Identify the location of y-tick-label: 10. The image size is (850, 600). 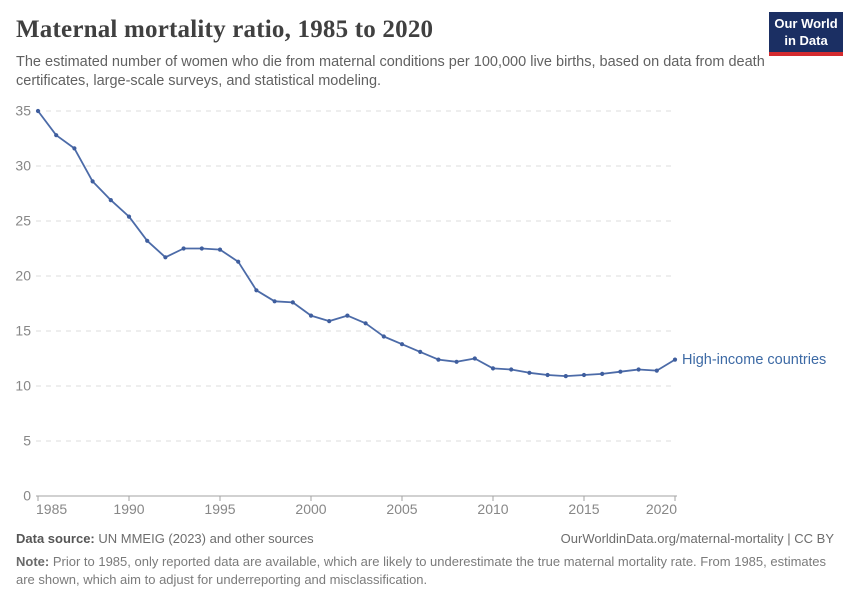
(23, 386).